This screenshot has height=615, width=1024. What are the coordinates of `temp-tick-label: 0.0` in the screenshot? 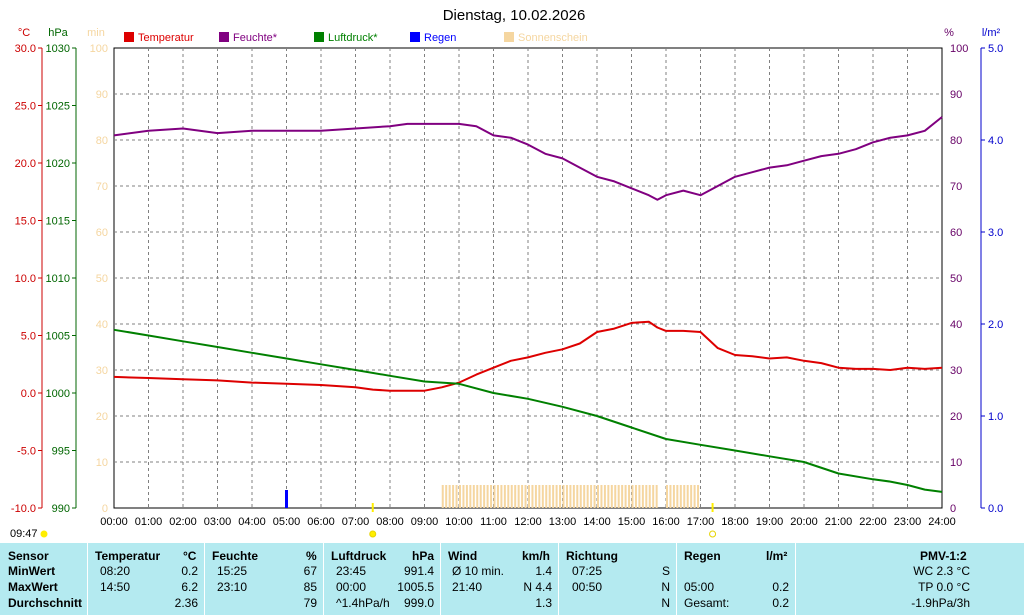 It's located at (28, 394).